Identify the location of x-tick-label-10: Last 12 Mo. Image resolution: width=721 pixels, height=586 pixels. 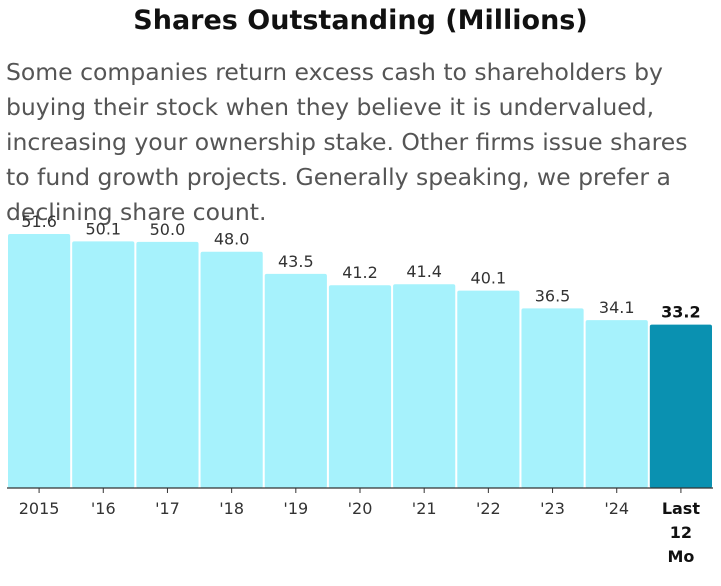
(681, 532).